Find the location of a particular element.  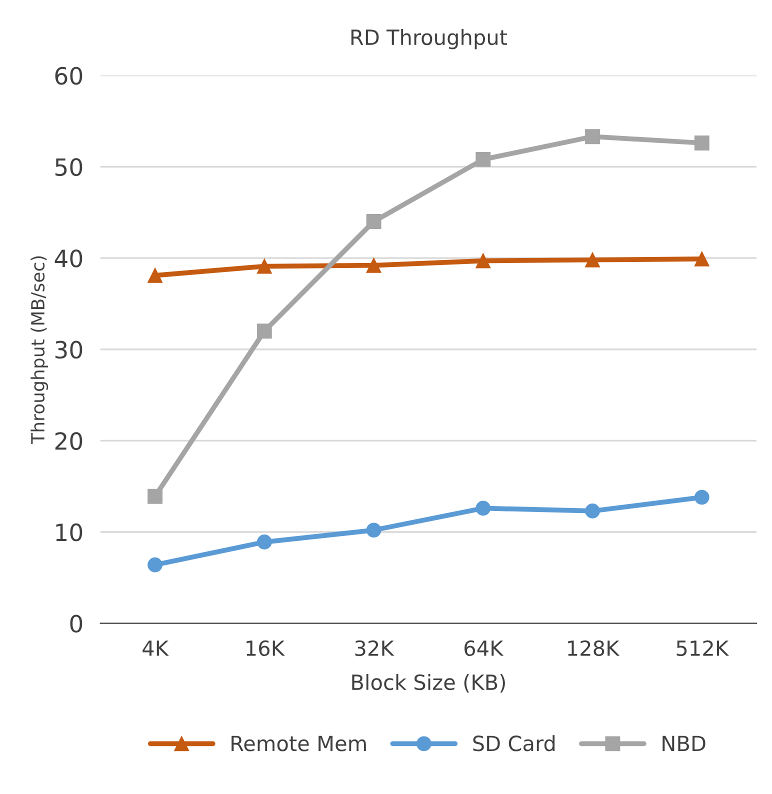

legend-label: NBD is located at coordinates (684, 744).